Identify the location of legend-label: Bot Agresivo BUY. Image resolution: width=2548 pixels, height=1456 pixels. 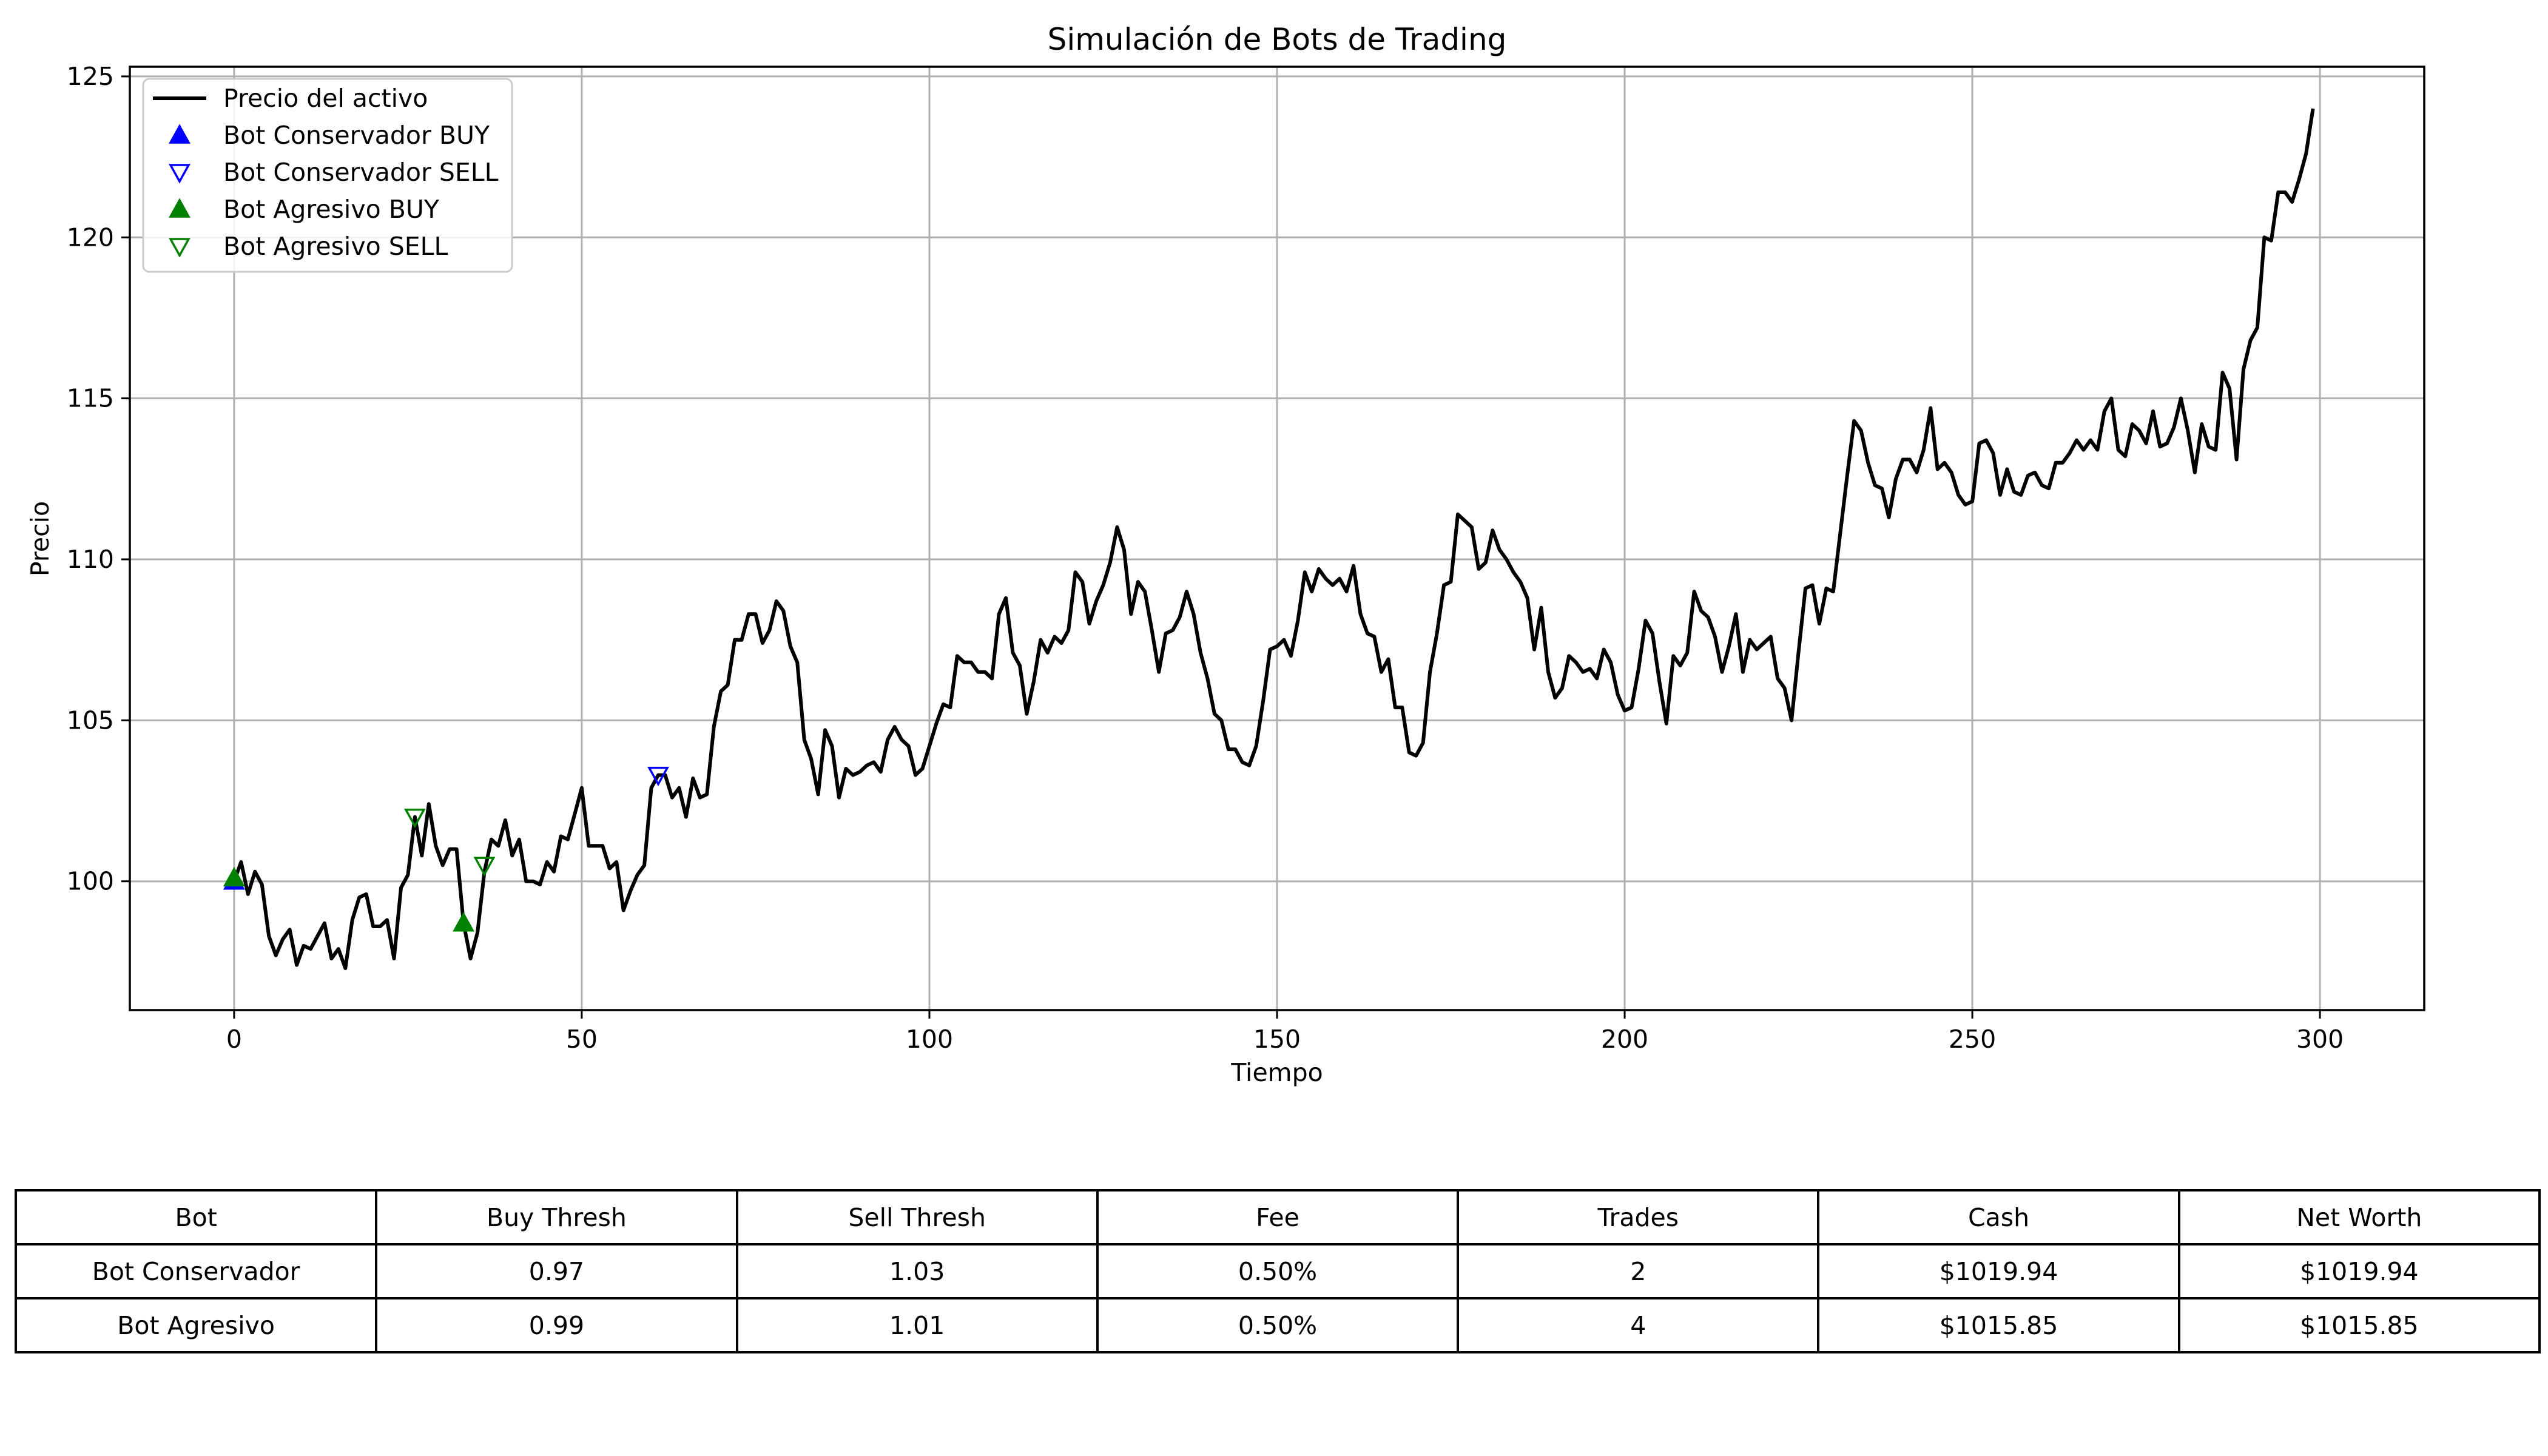
(331, 209).